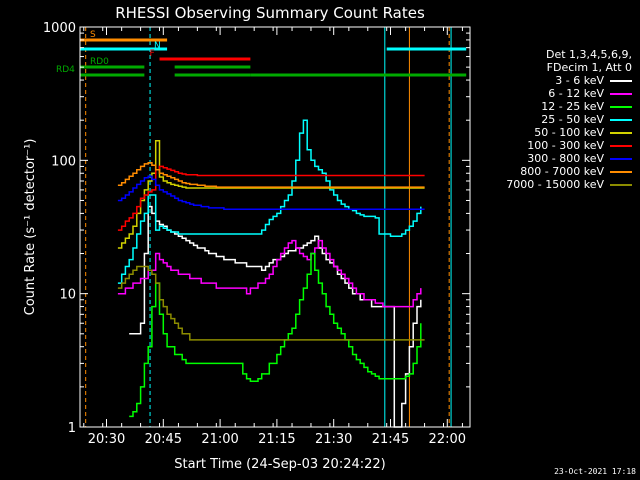 This screenshot has height=480, width=640. Describe the element at coordinates (569, 132) in the screenshot. I see `legend-label: 50 - 100 keV` at that location.